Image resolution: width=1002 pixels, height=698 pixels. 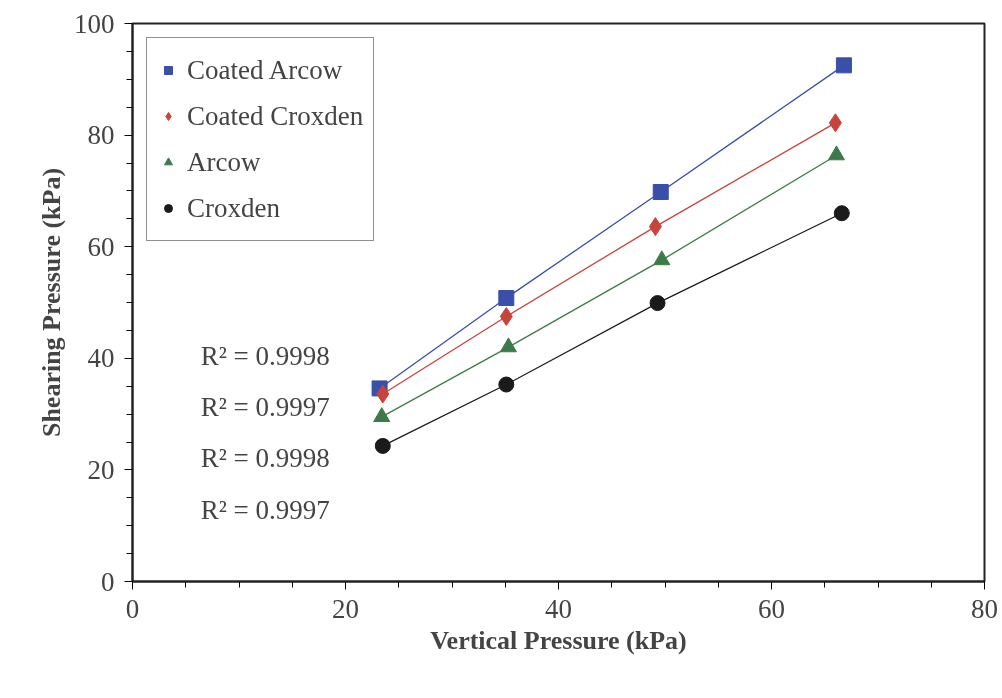 What do you see at coordinates (558, 640) in the screenshot?
I see `x-axis-title: Vertical Pressure (kPa)` at bounding box center [558, 640].